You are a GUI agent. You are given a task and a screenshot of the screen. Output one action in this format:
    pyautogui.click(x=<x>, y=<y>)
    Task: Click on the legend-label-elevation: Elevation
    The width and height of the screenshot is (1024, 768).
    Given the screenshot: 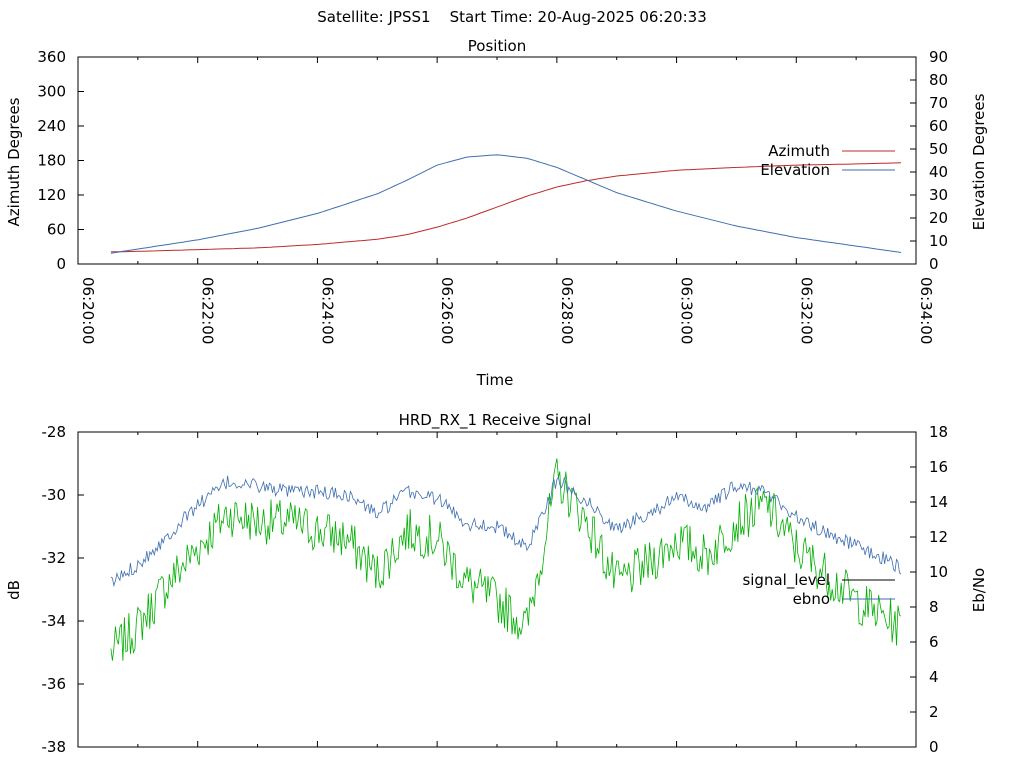 What is the action you would take?
    pyautogui.click(x=795, y=170)
    